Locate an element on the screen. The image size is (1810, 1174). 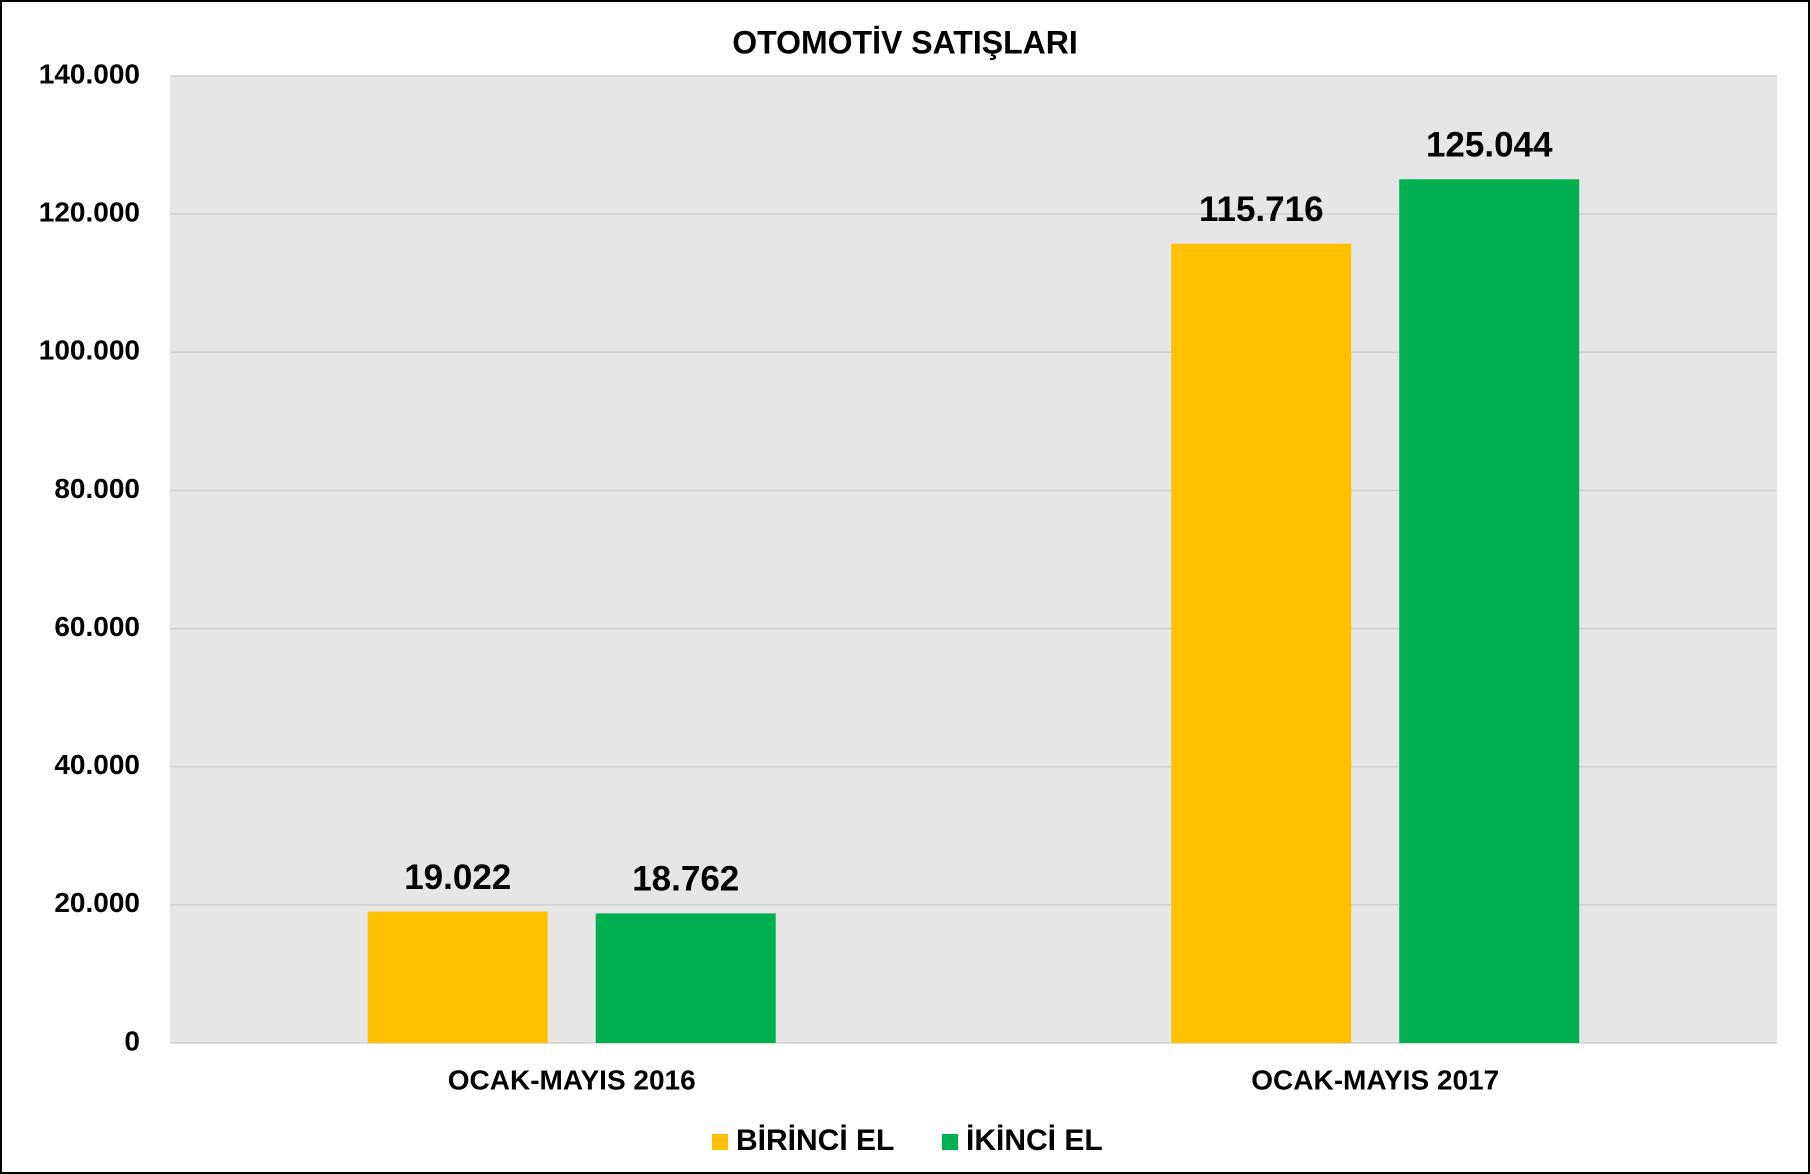
y-tick-label: 100.000 is located at coordinates (89, 350).